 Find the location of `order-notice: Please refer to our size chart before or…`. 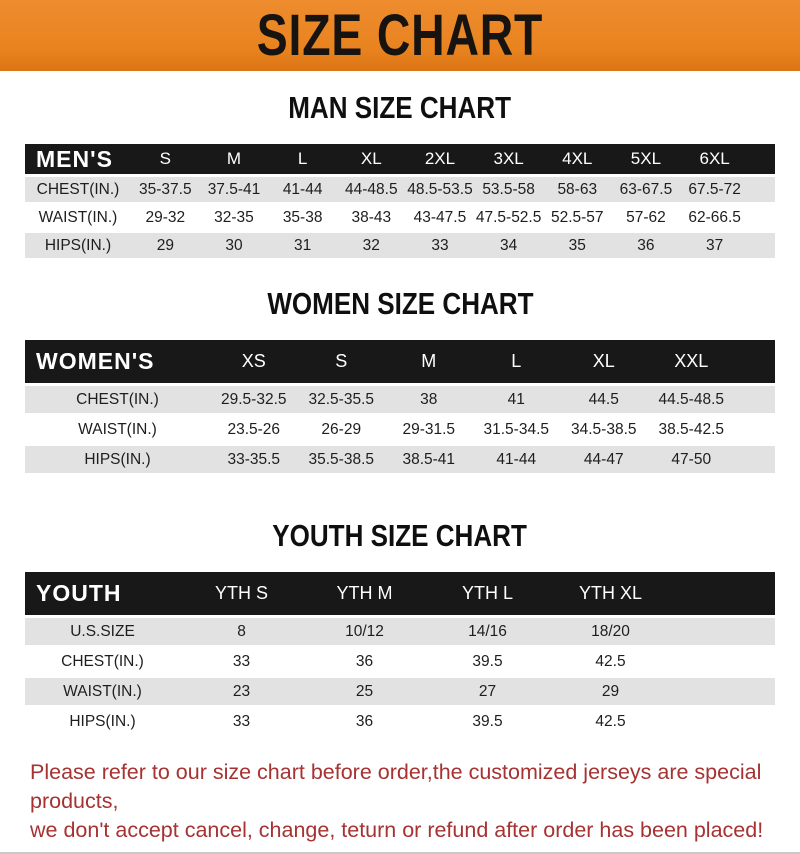

order-notice: Please refer to our size chart before or… is located at coordinates (400, 806).